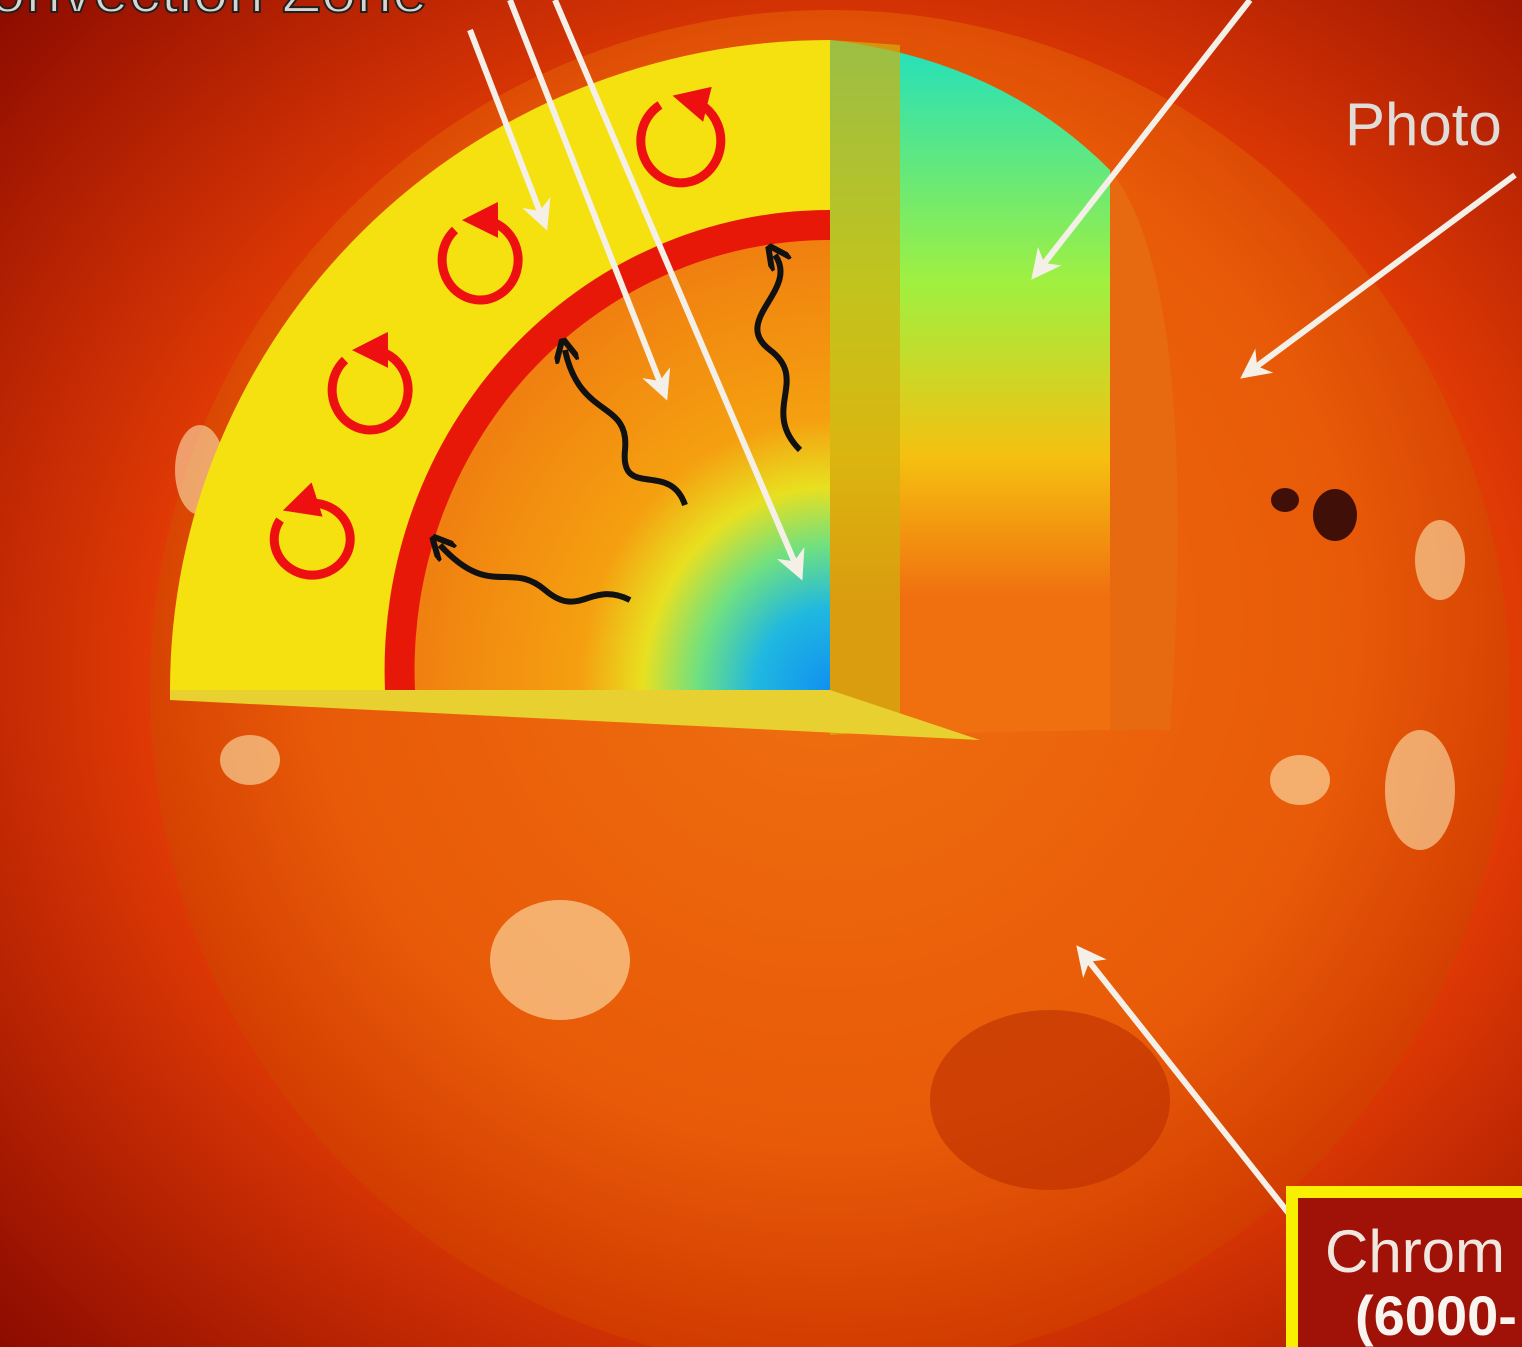 The image size is (1522, 1347). What do you see at coordinates (865, 387) in the screenshot?
I see `cut-face-edge` at bounding box center [865, 387].